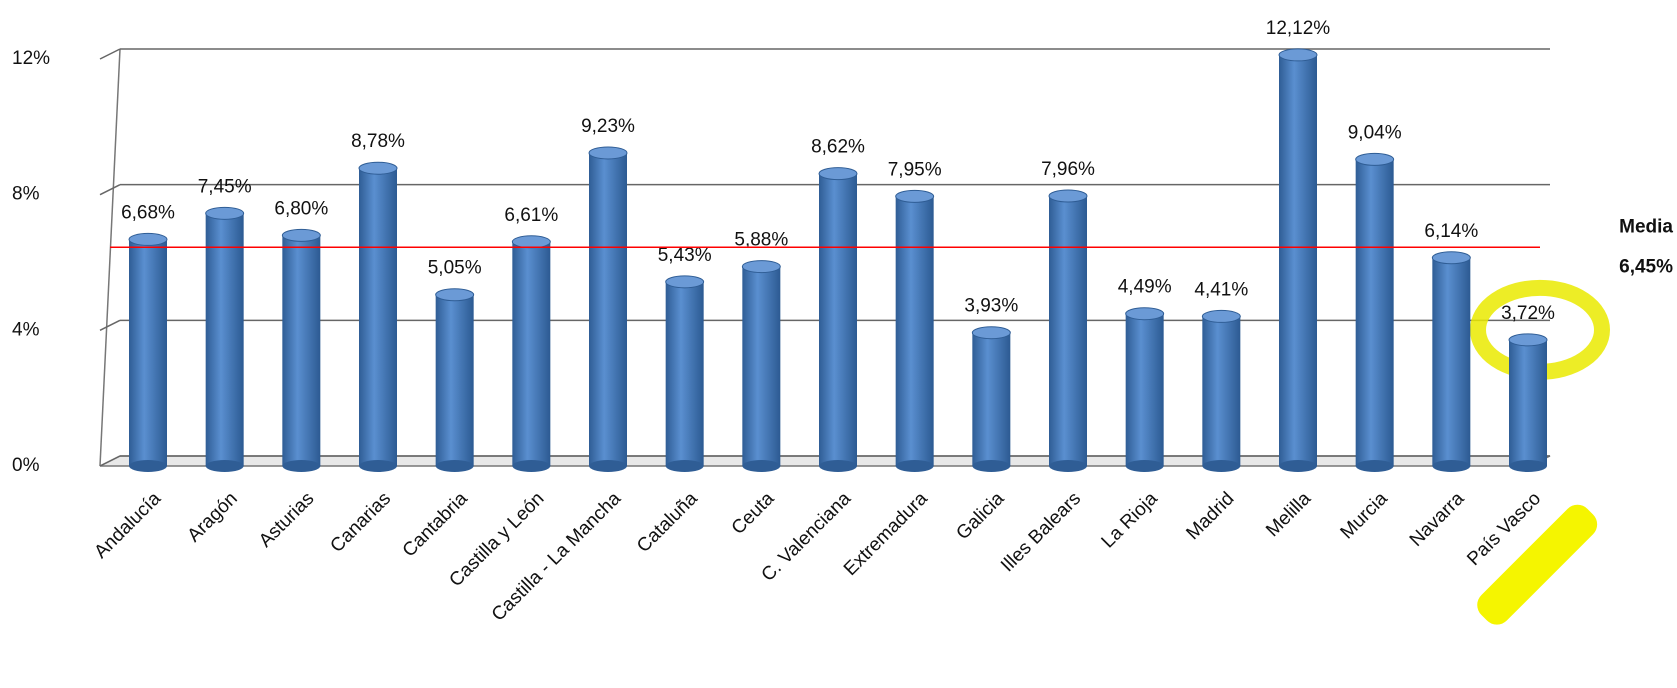 The height and width of the screenshot is (688, 1677). Describe the element at coordinates (761, 240) in the screenshot. I see `value-label: 5,88%` at that location.